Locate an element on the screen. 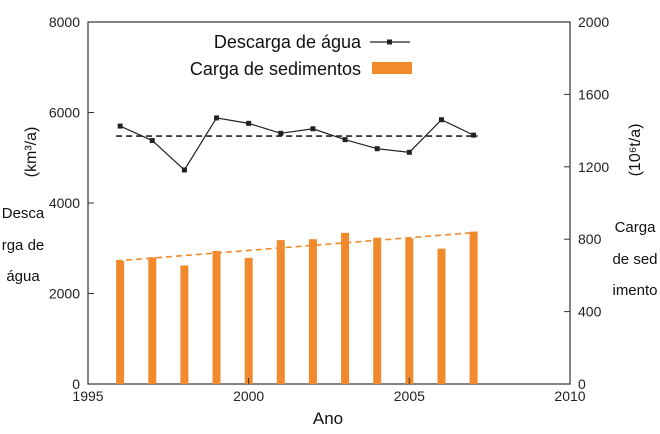 The height and width of the screenshot is (434, 660). y-right-unit-label: (10⁶t/a) is located at coordinates (635, 150).